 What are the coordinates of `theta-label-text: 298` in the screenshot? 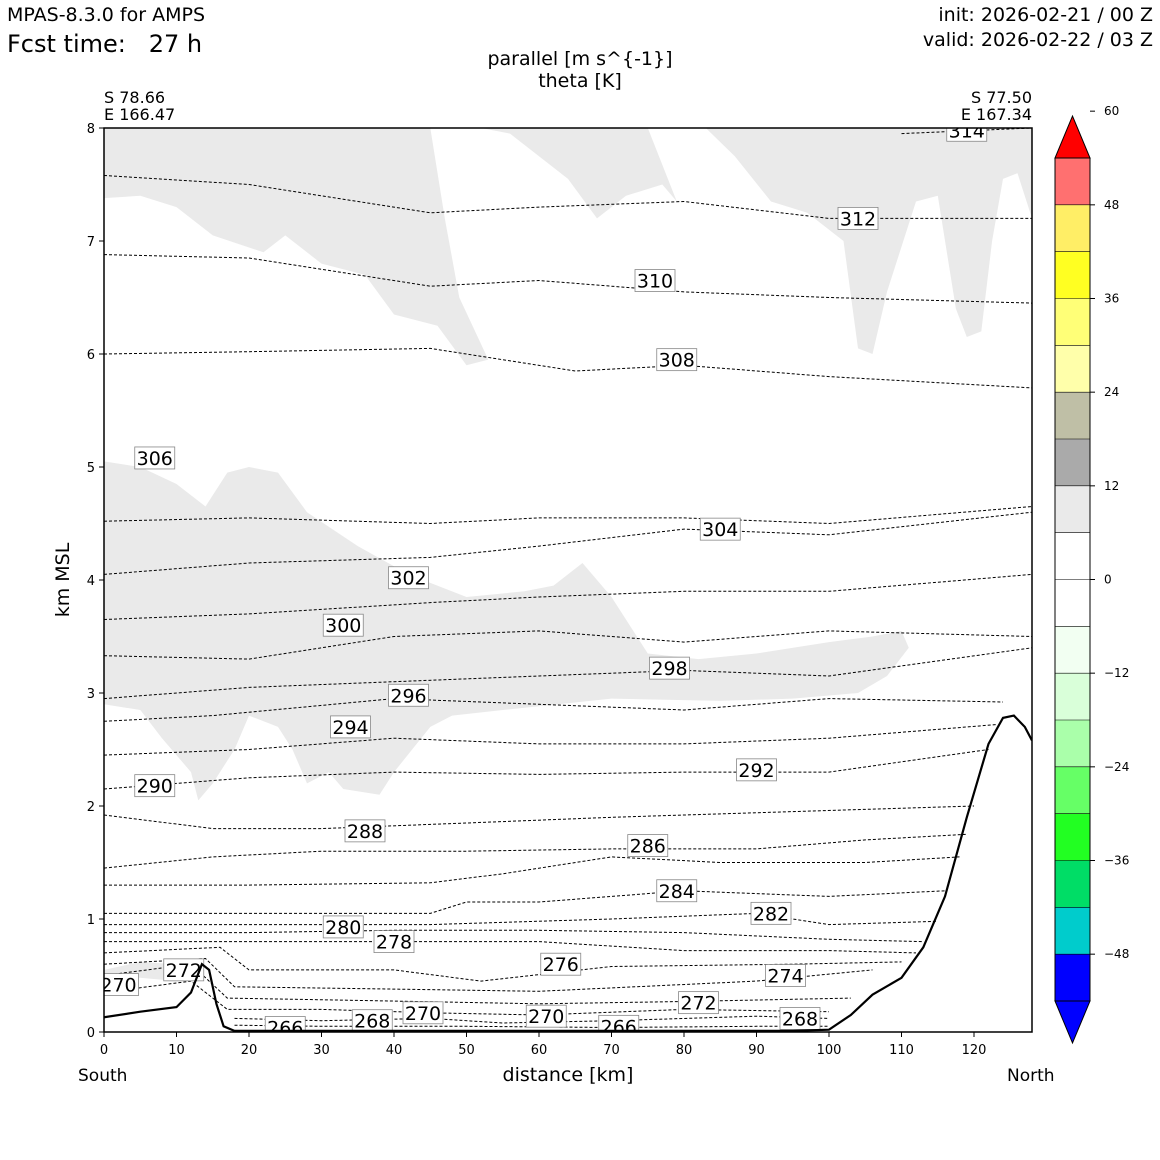 It's located at (669, 669).